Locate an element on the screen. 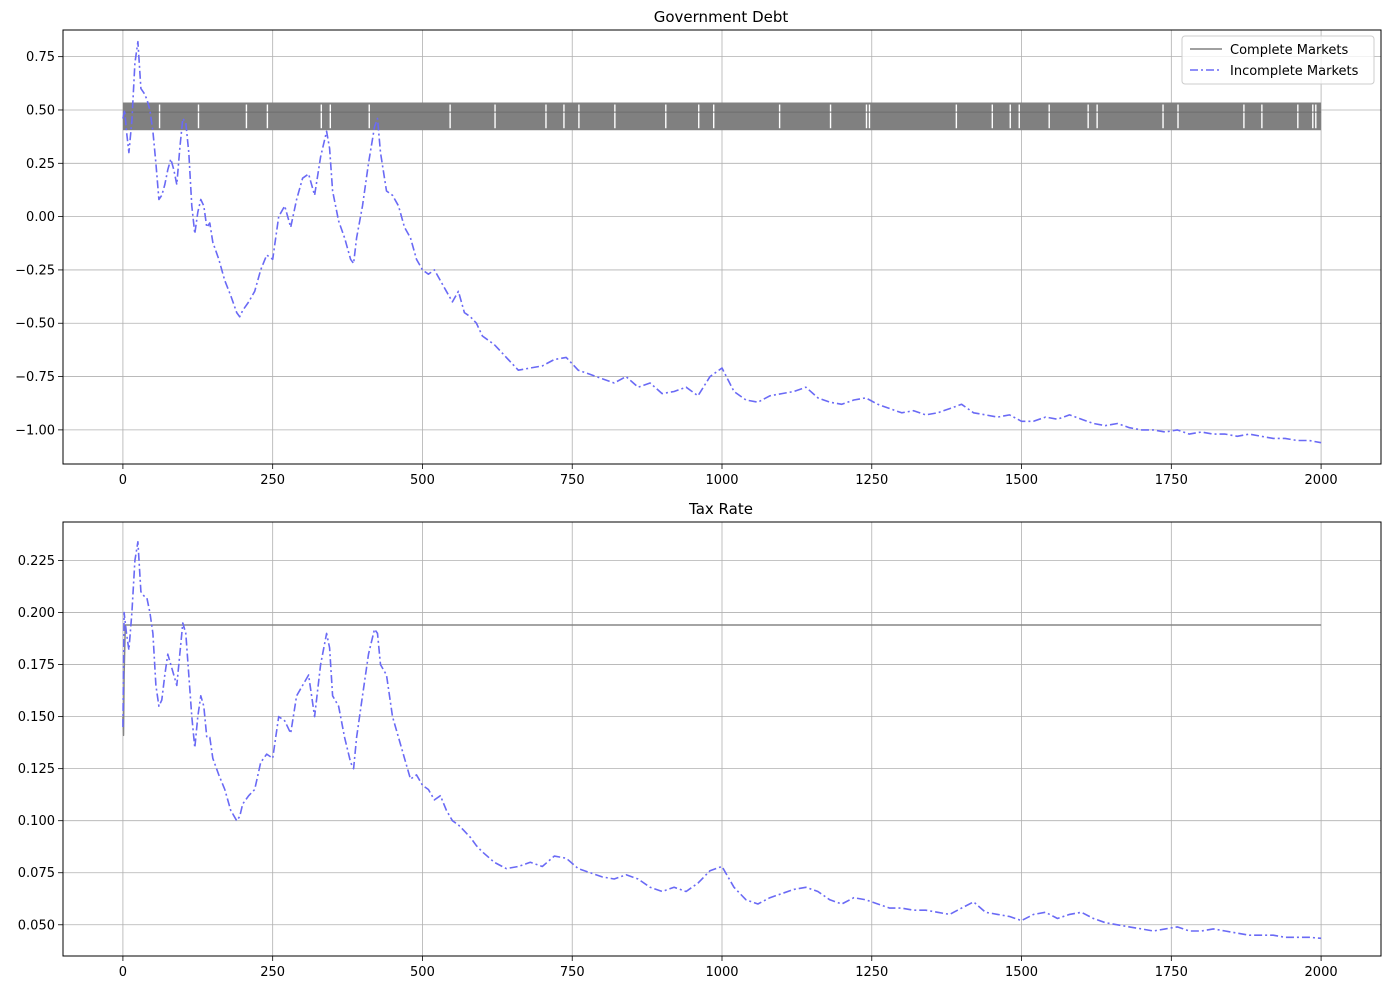  legend-label-incomplete-markets: Incomplete Markets is located at coordinates (1294, 71).